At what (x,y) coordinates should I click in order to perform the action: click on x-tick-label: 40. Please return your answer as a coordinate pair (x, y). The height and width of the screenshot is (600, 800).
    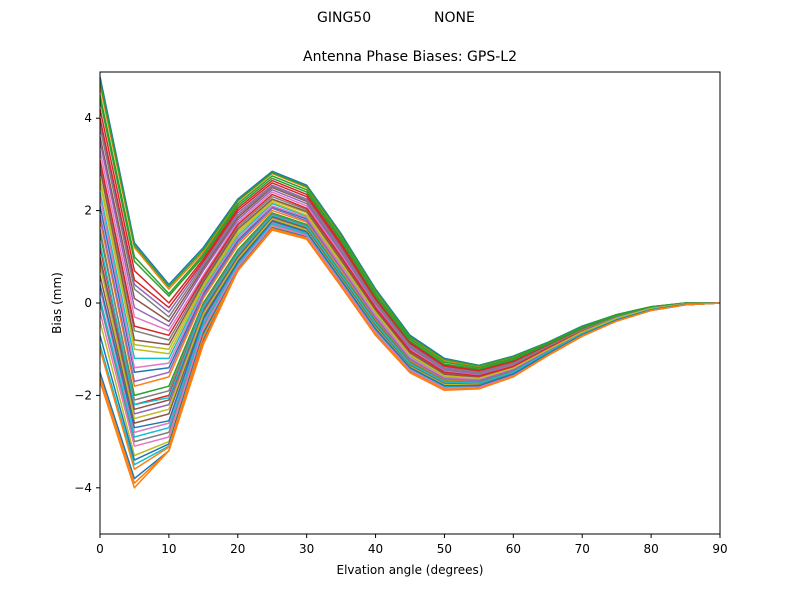
    Looking at the image, I should click on (375, 549).